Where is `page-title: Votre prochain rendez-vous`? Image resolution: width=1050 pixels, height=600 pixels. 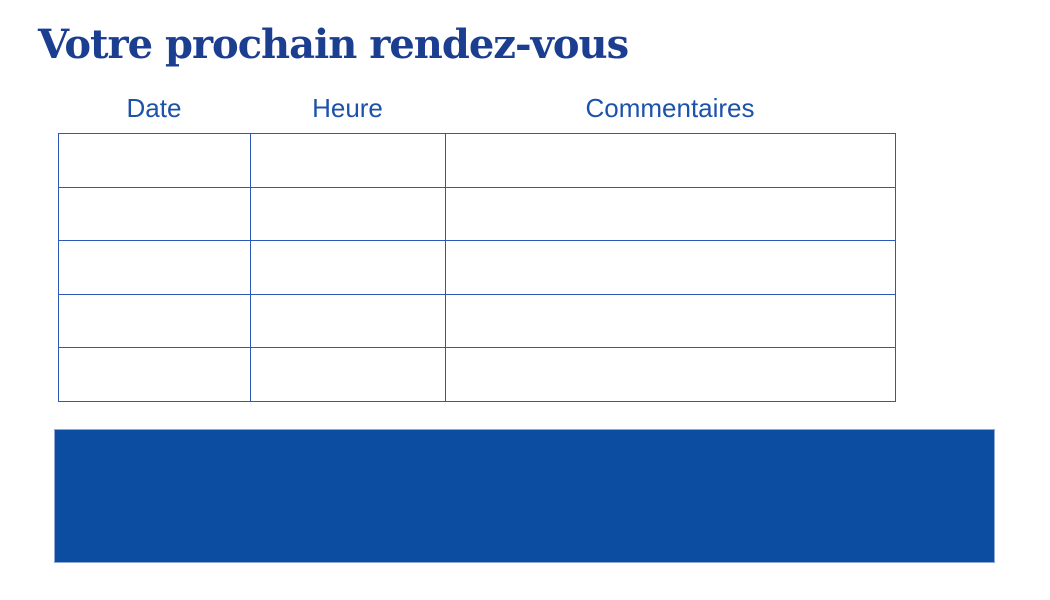
page-title: Votre prochain rendez-vous is located at coordinates (333, 44).